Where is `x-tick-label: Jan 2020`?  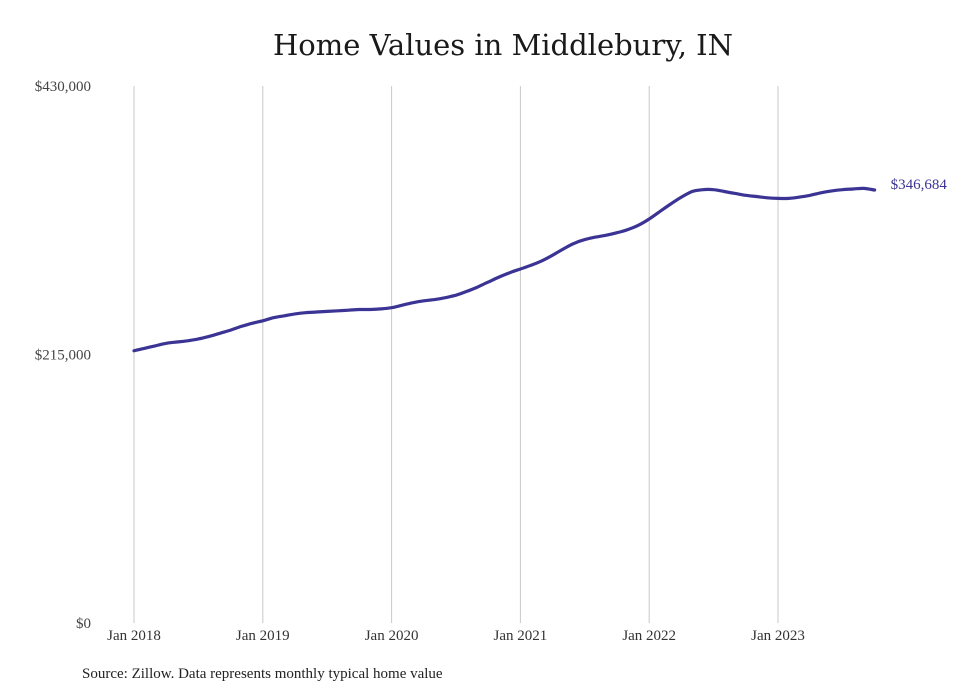 x-tick-label: Jan 2020 is located at coordinates (392, 636).